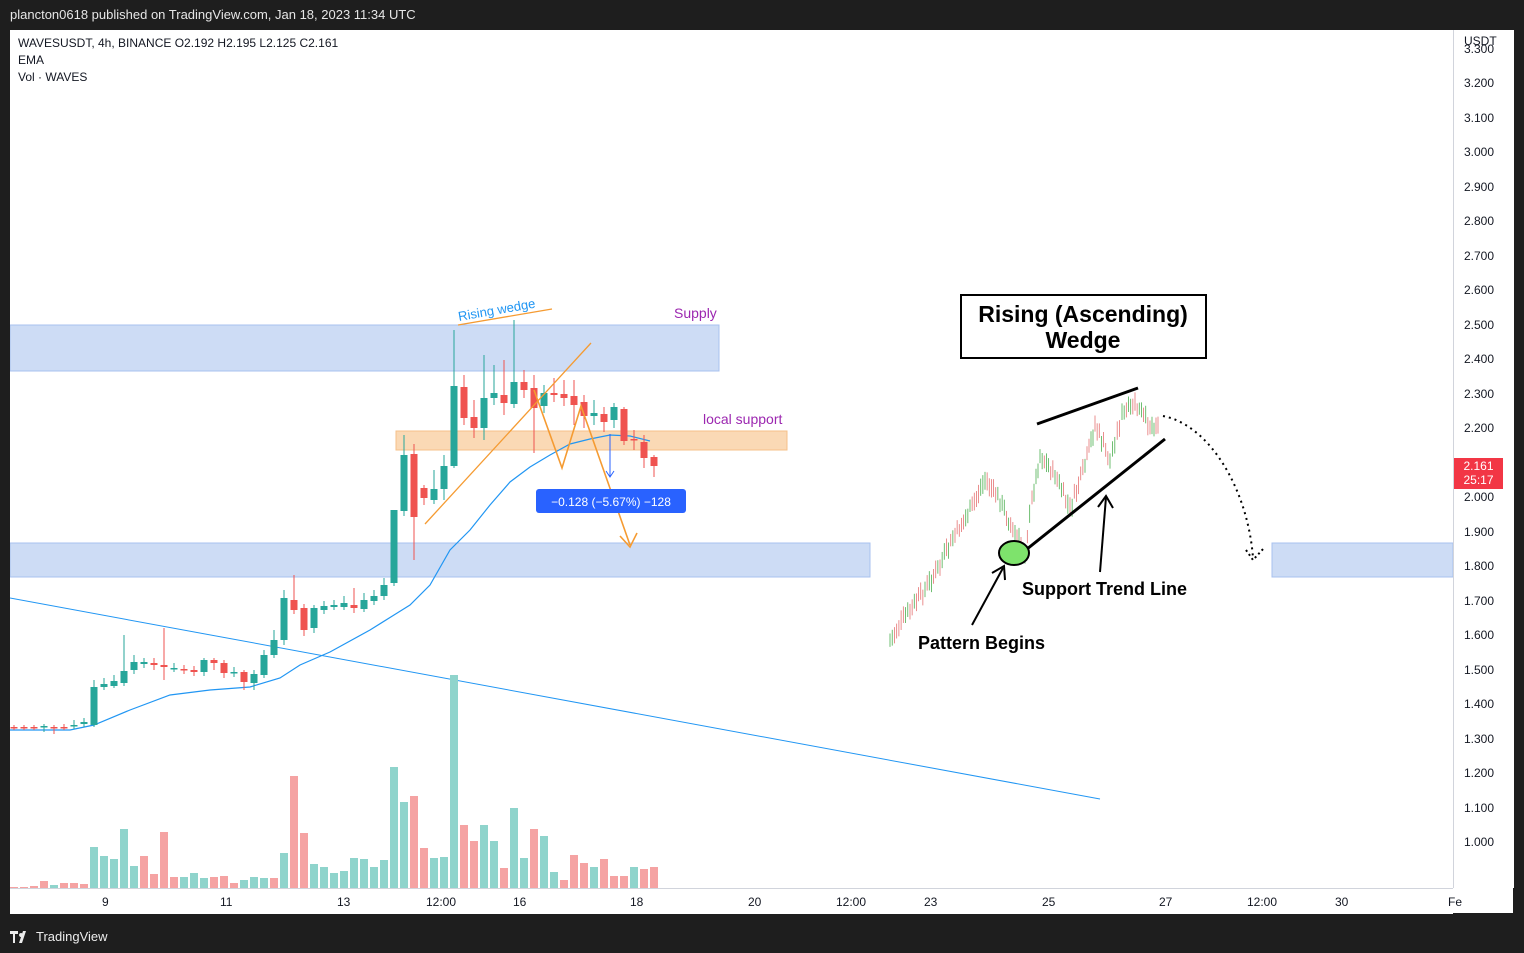 This screenshot has height=953, width=1524. I want to click on price-tick-label: 1.700, so click(1479, 601).